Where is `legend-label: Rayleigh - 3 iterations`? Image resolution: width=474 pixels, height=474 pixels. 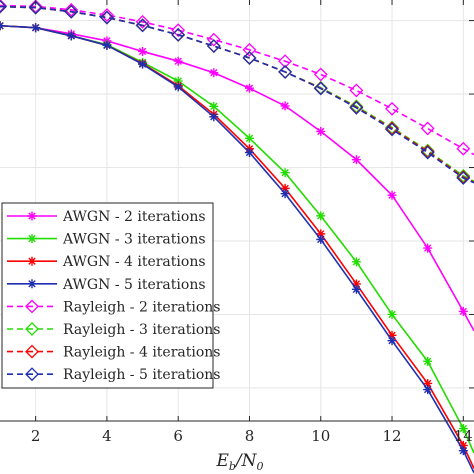
legend-label: Rayleigh - 3 iterations is located at coordinates (142, 330).